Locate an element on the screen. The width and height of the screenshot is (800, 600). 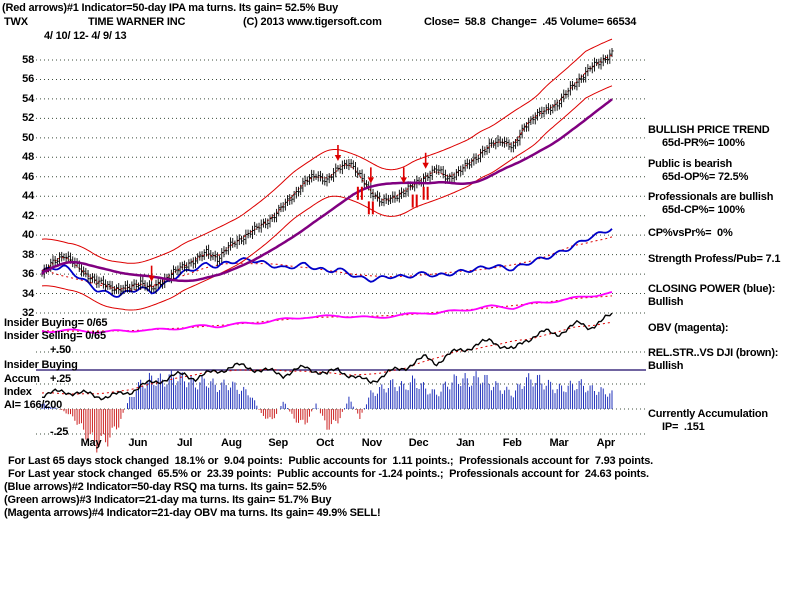
index-label: Index is located at coordinates (18, 392).